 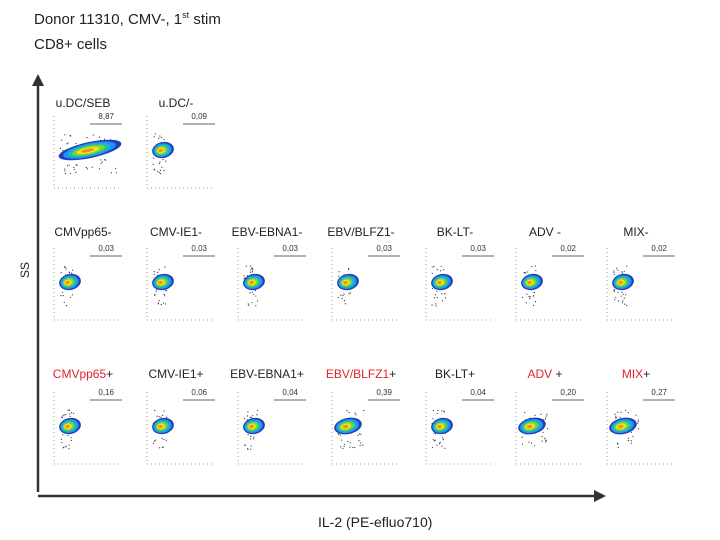 What do you see at coordinates (636, 232) in the screenshot?
I see `plot-label-text: MIX-` at bounding box center [636, 232].